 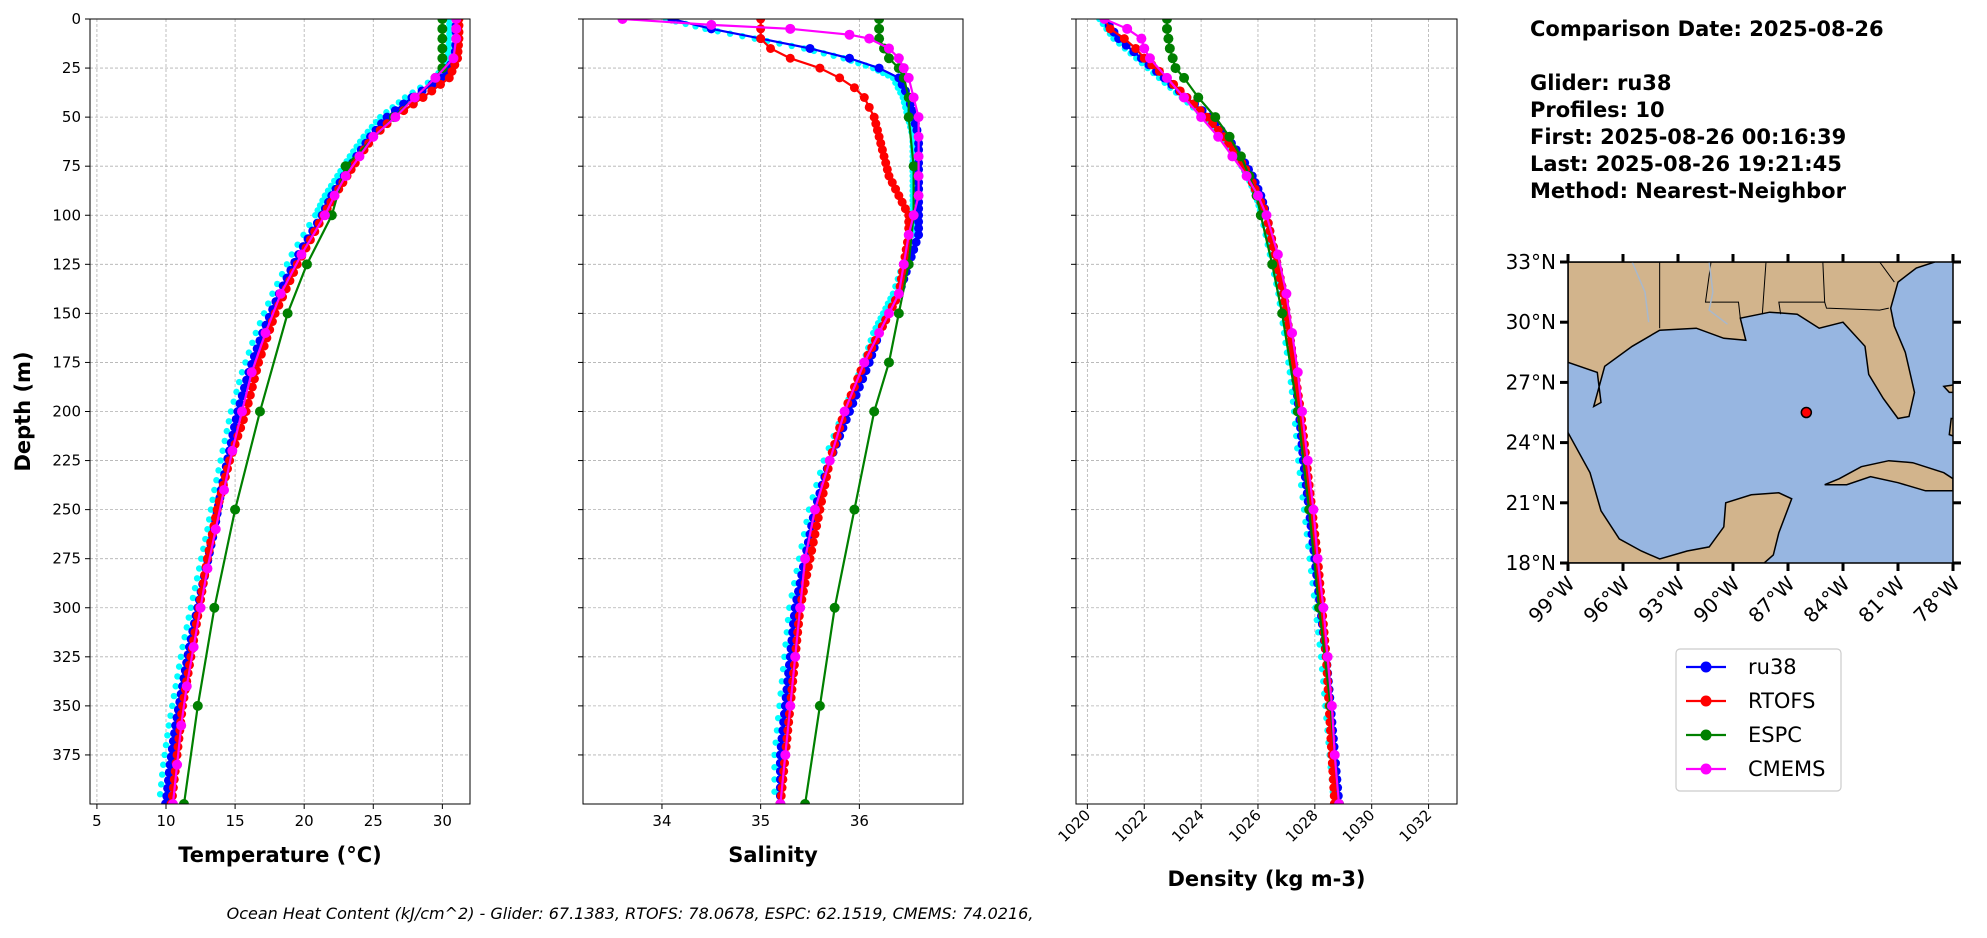 I want to click on legend-box, so click(x=1758, y=720).